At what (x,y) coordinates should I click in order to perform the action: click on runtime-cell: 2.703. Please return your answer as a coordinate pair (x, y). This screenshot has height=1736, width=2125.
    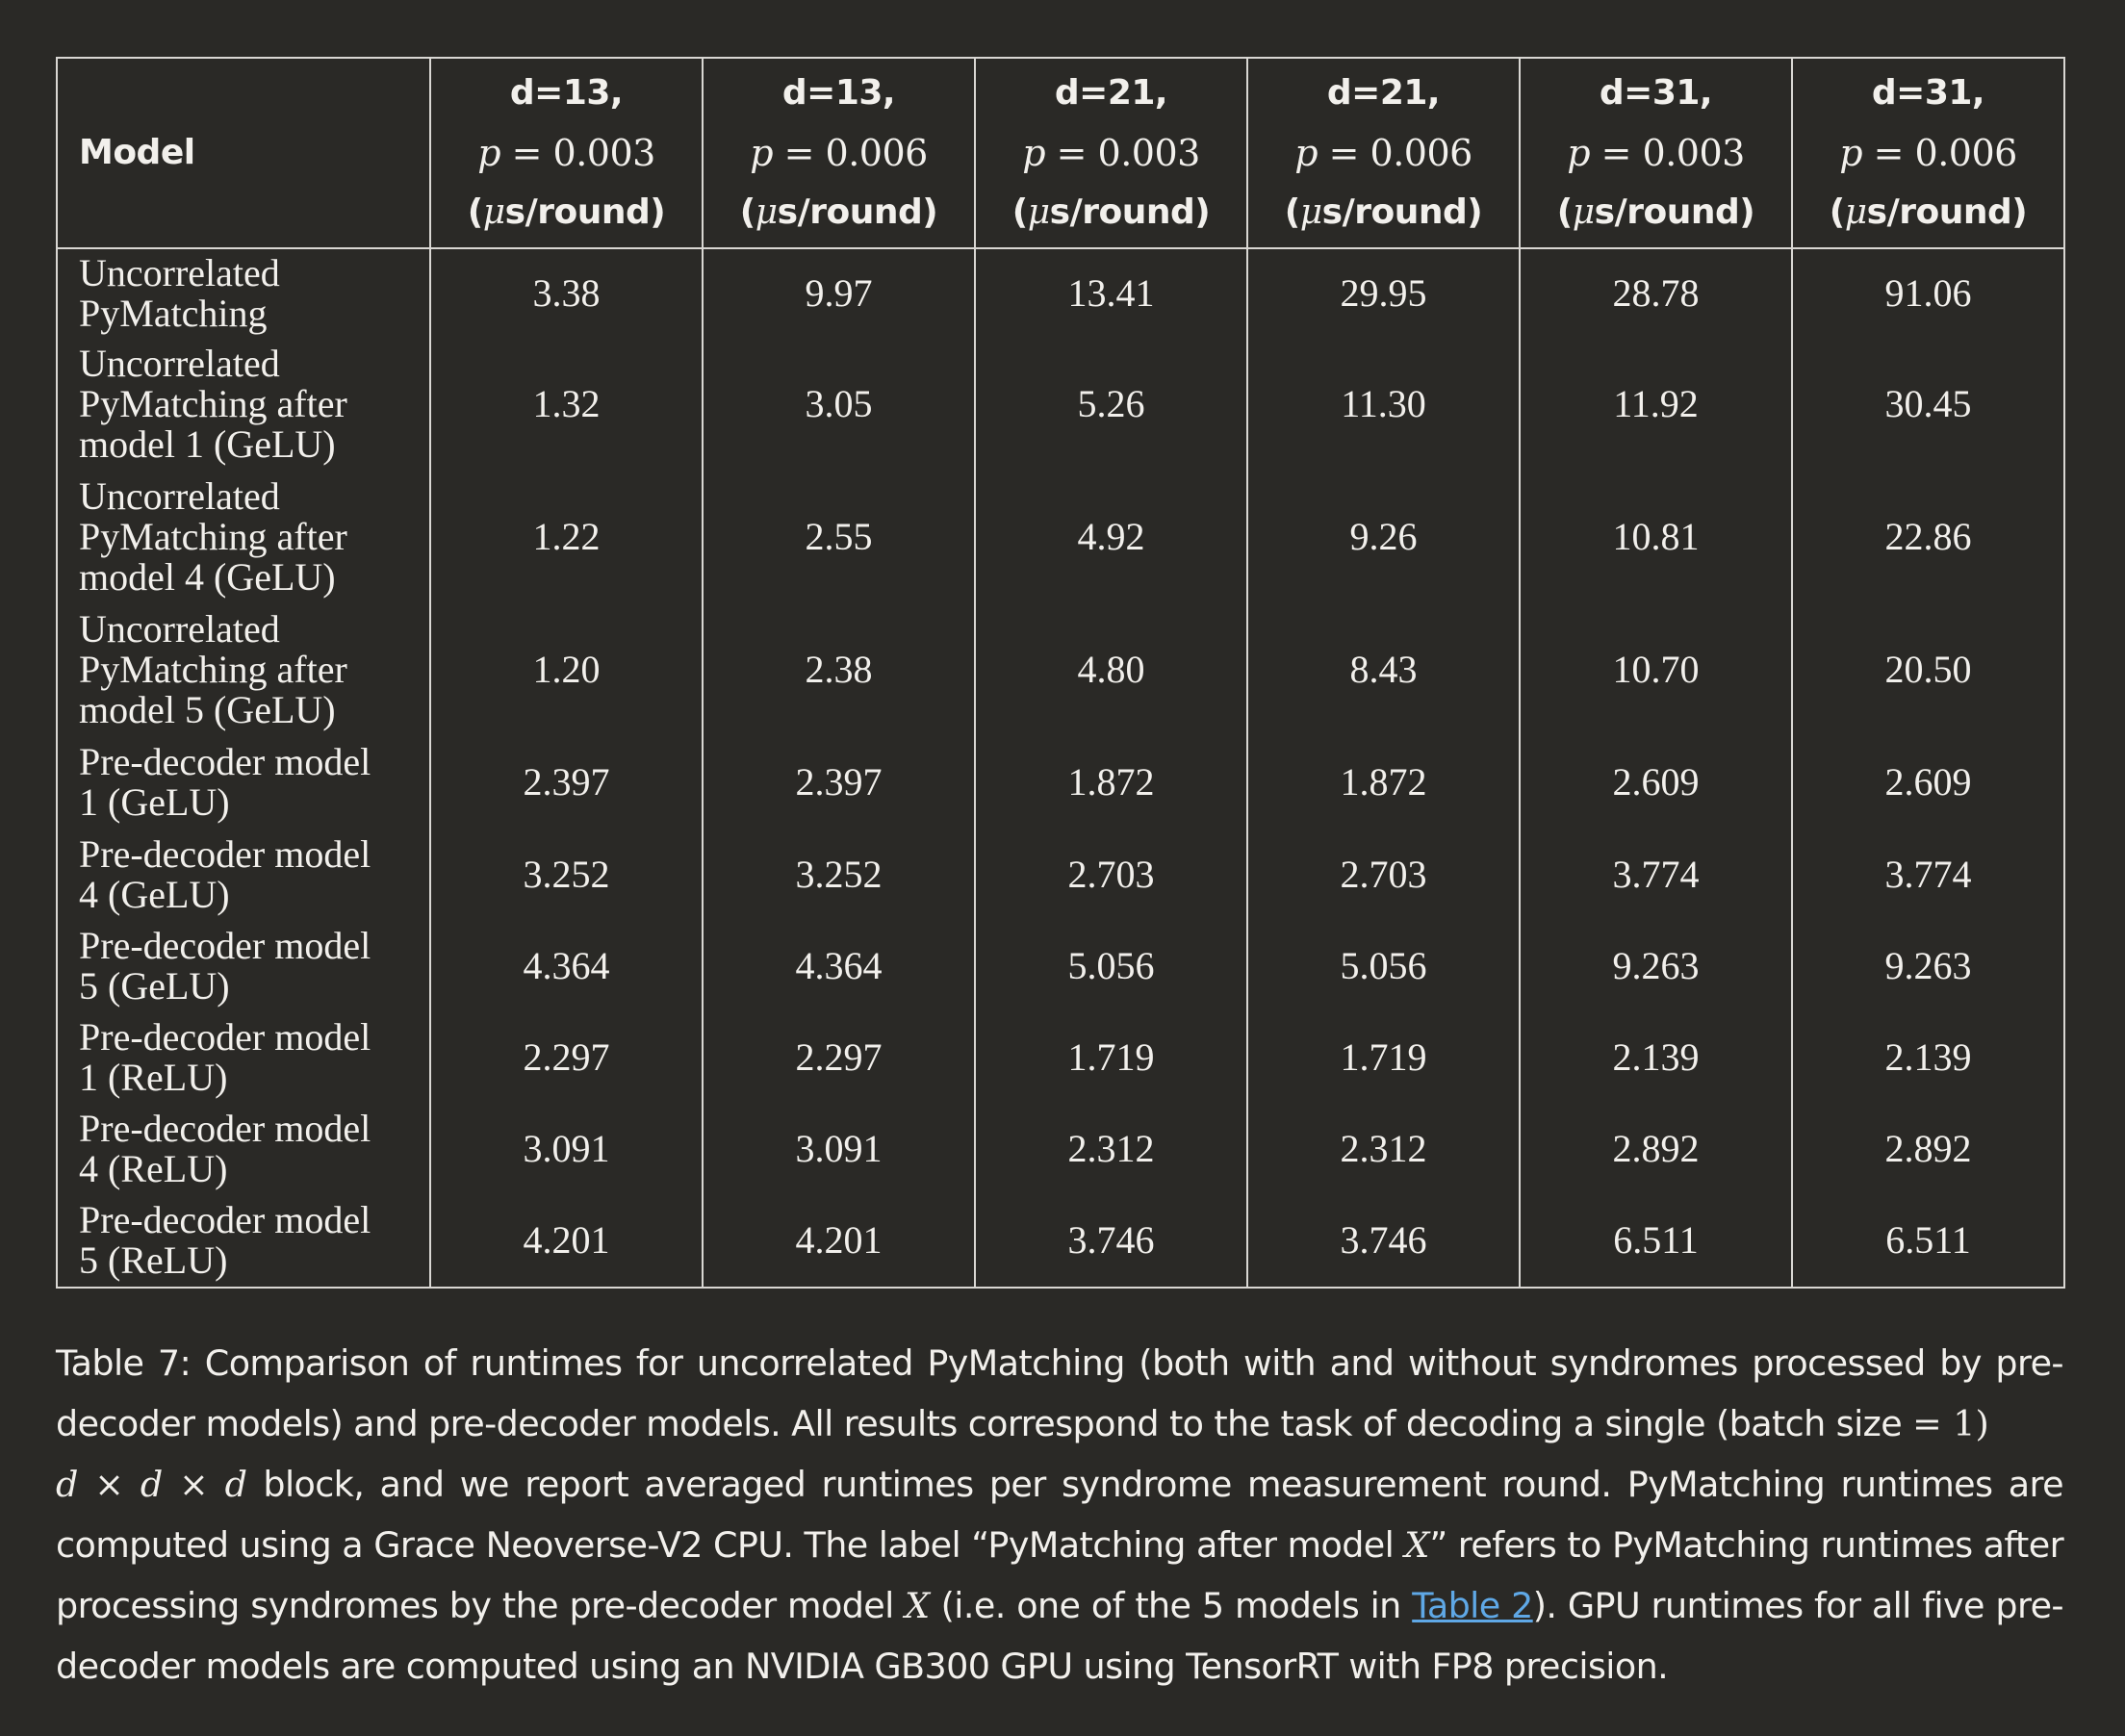
    Looking at the image, I should click on (1384, 874).